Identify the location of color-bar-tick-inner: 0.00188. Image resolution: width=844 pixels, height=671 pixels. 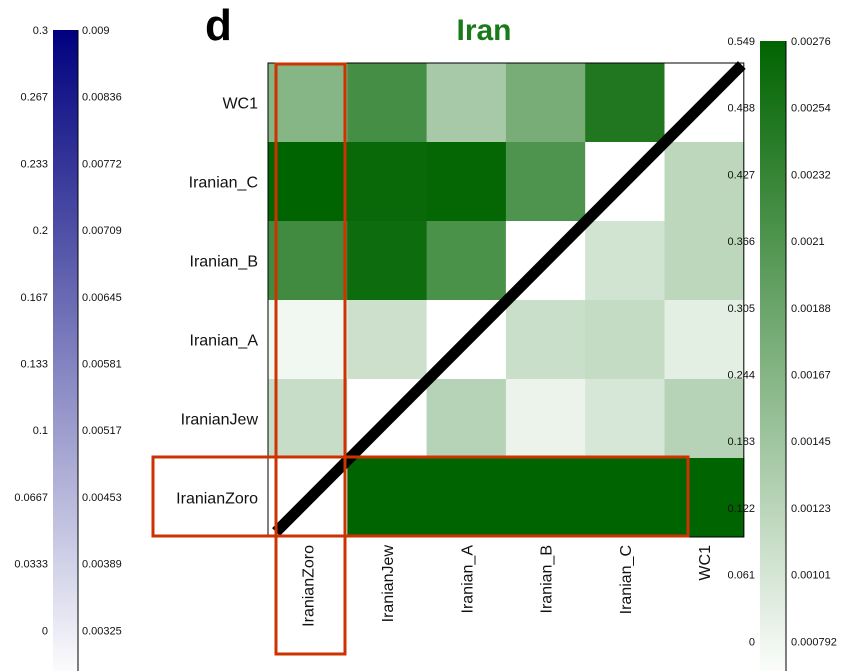
(811, 309).